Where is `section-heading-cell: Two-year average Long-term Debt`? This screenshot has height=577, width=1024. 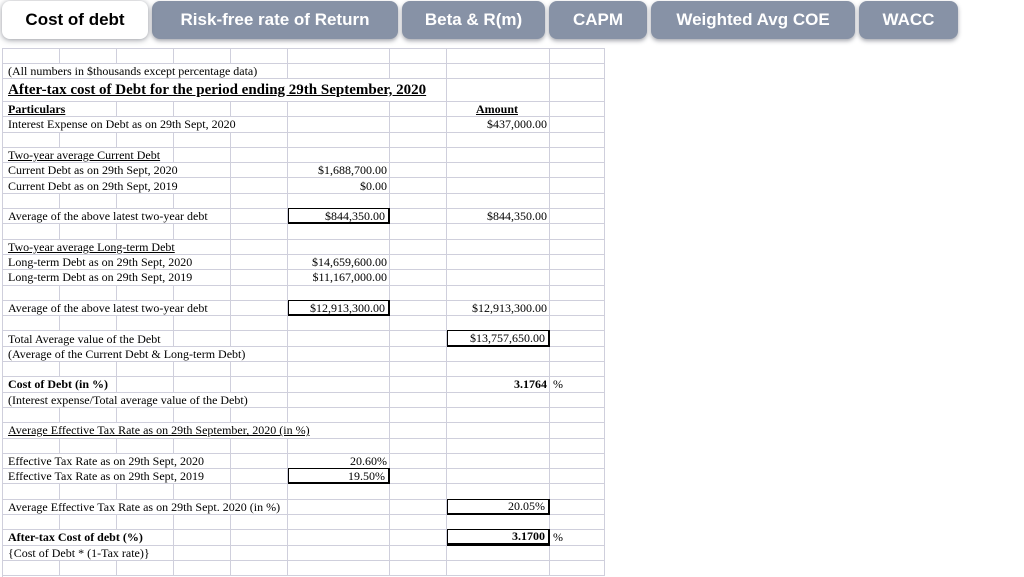 section-heading-cell: Two-year average Long-term Debt is located at coordinates (92, 246).